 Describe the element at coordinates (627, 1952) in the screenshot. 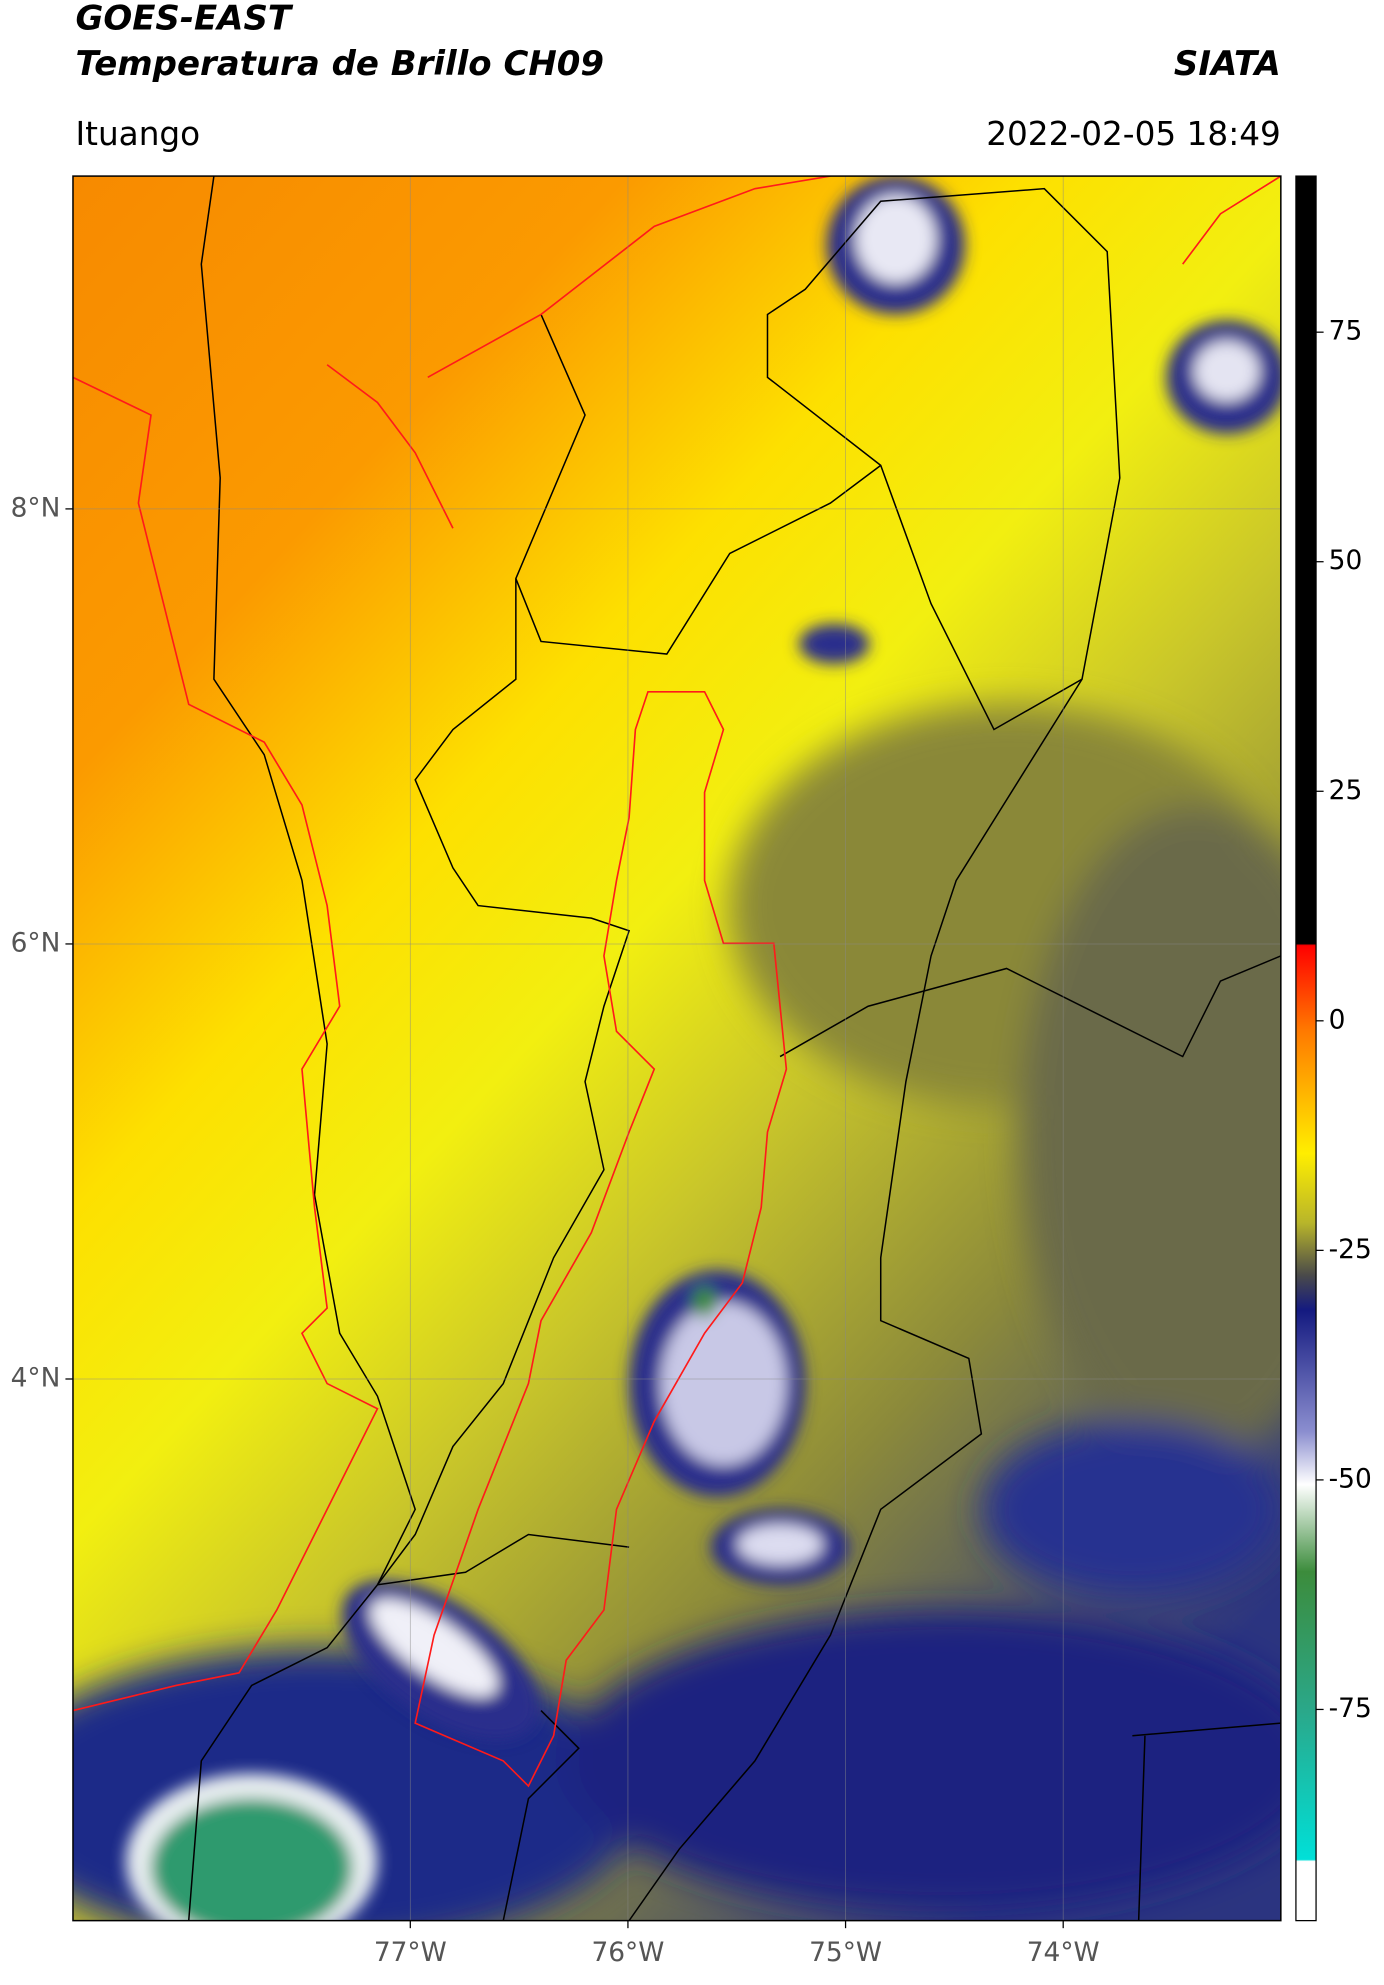

I see `x-tick-label: 76°W` at that location.